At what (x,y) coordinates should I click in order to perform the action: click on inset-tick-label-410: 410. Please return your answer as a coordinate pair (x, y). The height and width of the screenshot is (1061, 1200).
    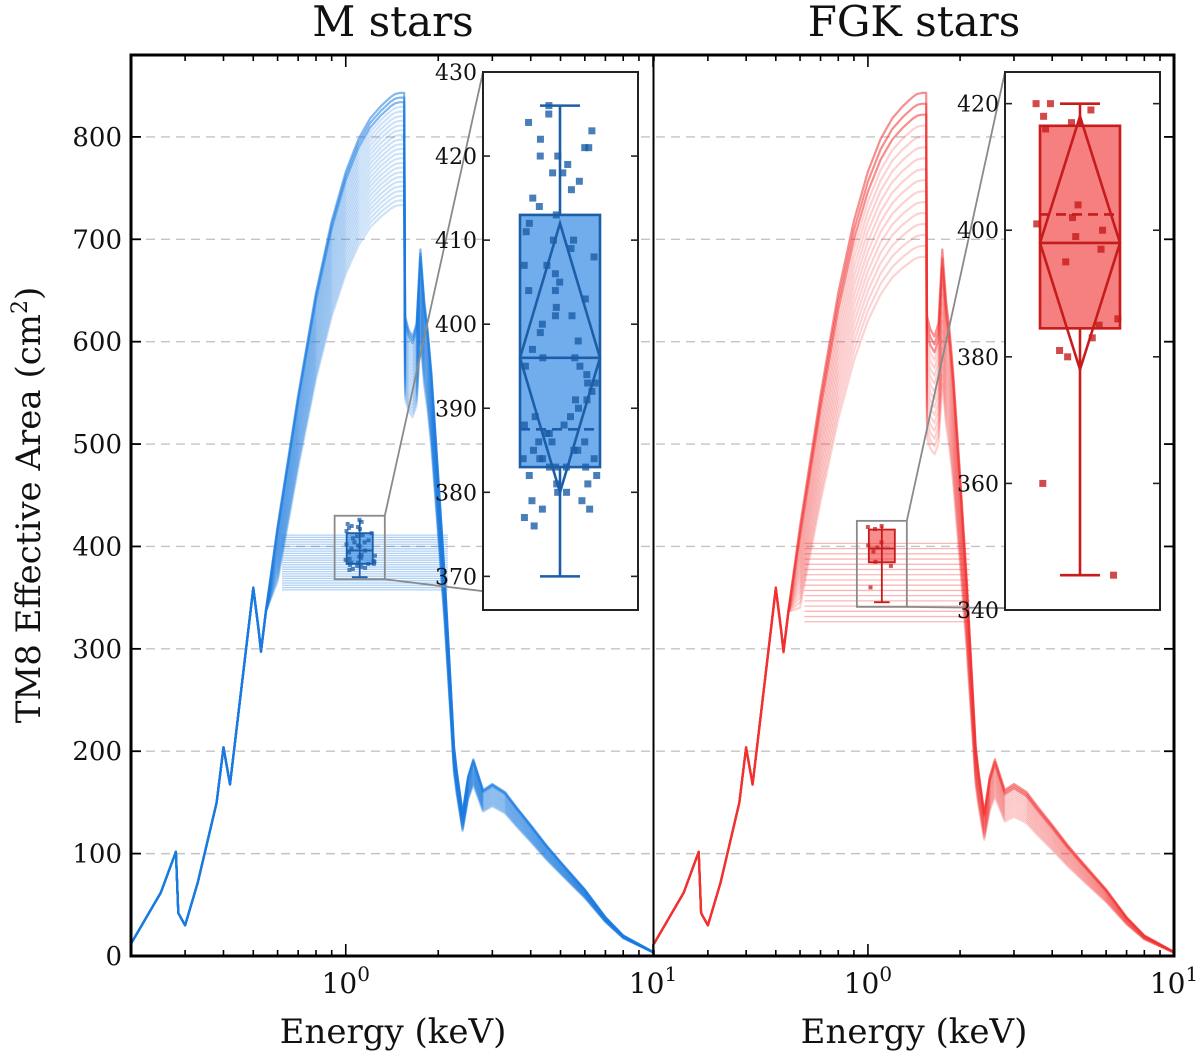
    Looking at the image, I should click on (456, 241).